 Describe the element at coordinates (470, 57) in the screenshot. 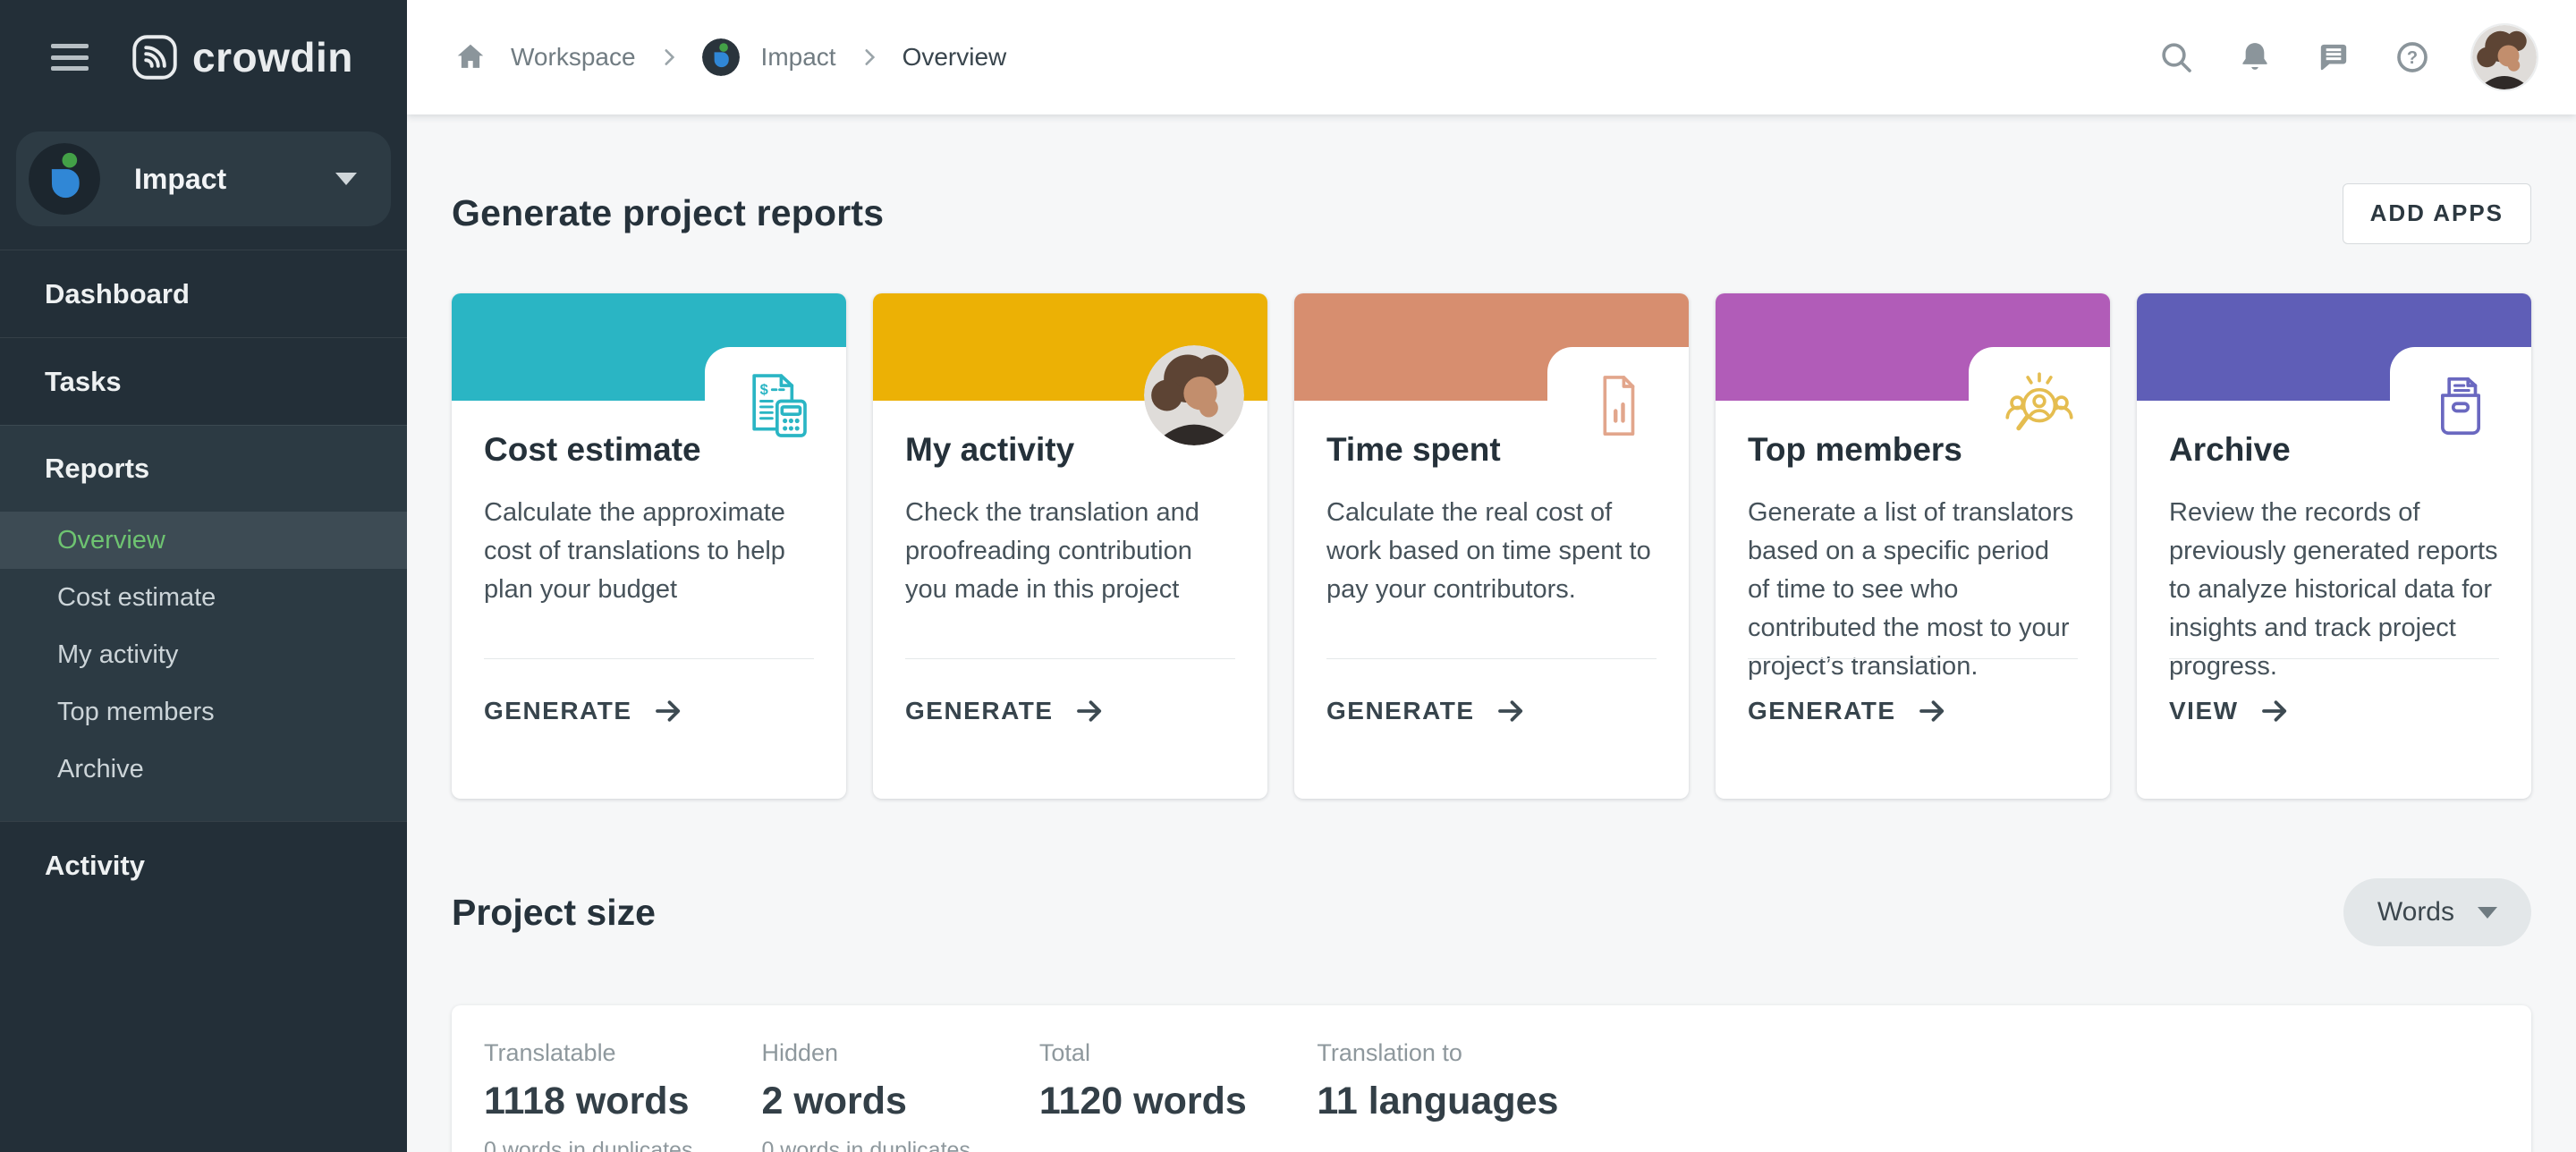

I see `home-icon` at that location.